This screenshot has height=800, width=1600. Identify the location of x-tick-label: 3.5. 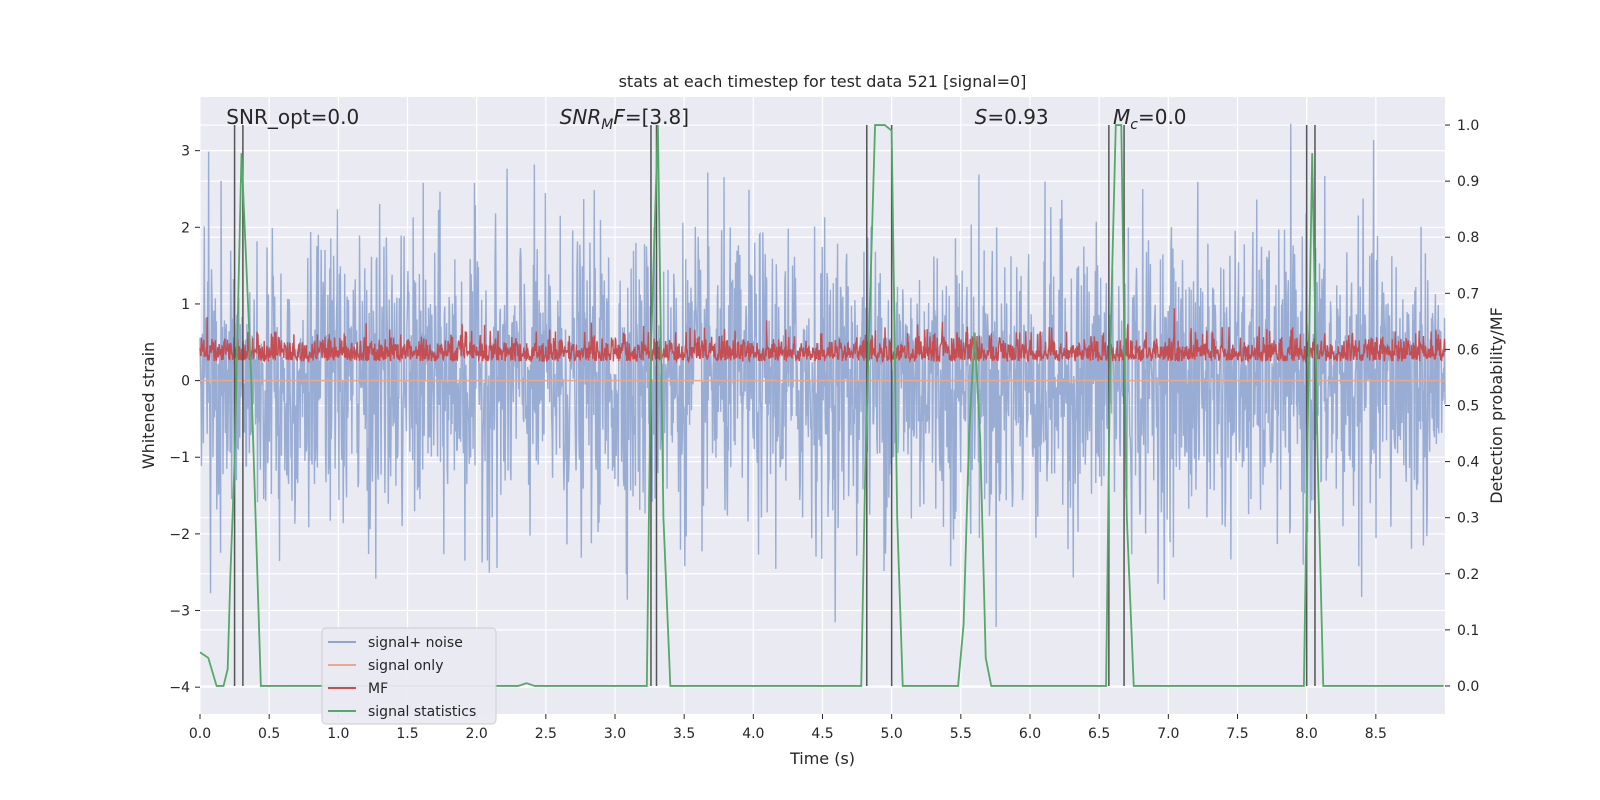
(684, 734).